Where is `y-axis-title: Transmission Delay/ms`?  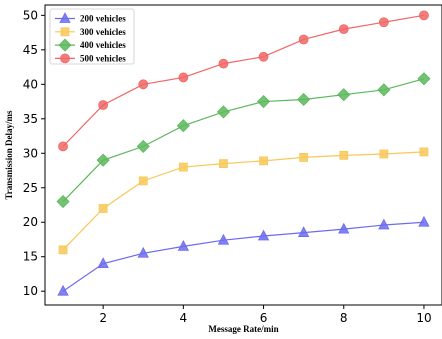 y-axis-title: Transmission Delay/ms is located at coordinates (9, 155).